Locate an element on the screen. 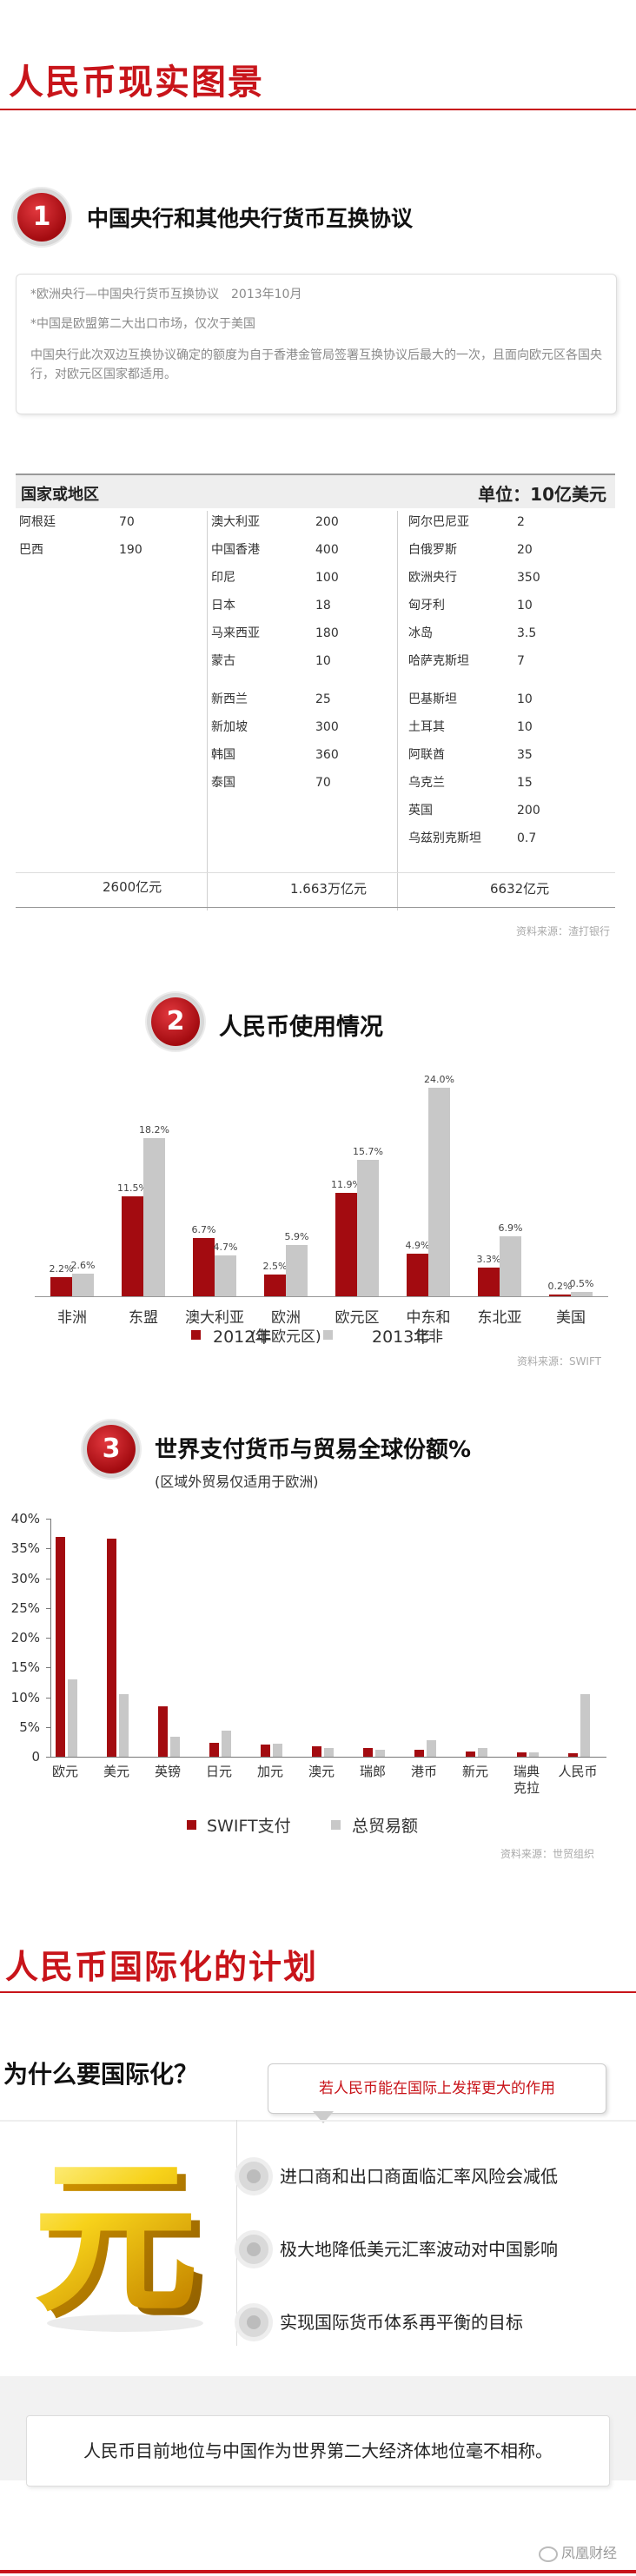 The width and height of the screenshot is (636, 2576). section3-number-badge: 3 is located at coordinates (111, 1449).